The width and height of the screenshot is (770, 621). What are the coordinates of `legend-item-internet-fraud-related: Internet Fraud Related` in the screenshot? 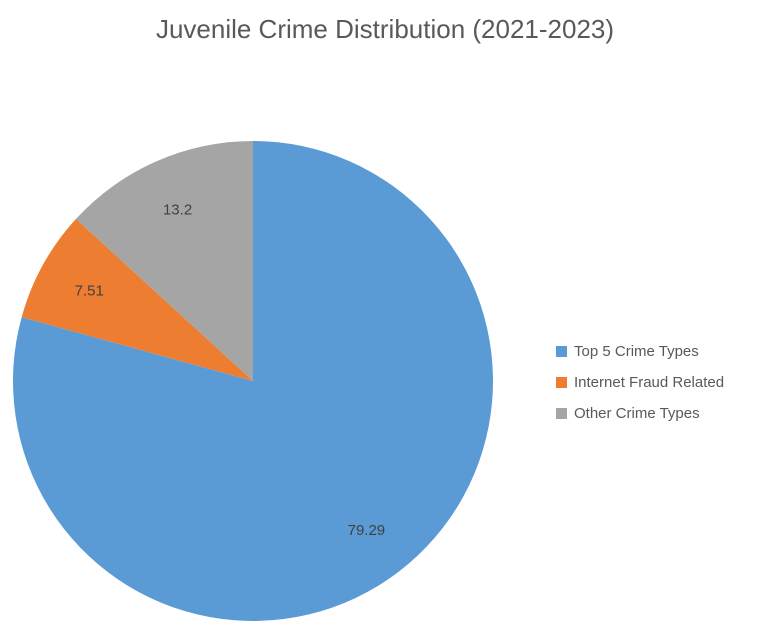 It's located at (640, 382).